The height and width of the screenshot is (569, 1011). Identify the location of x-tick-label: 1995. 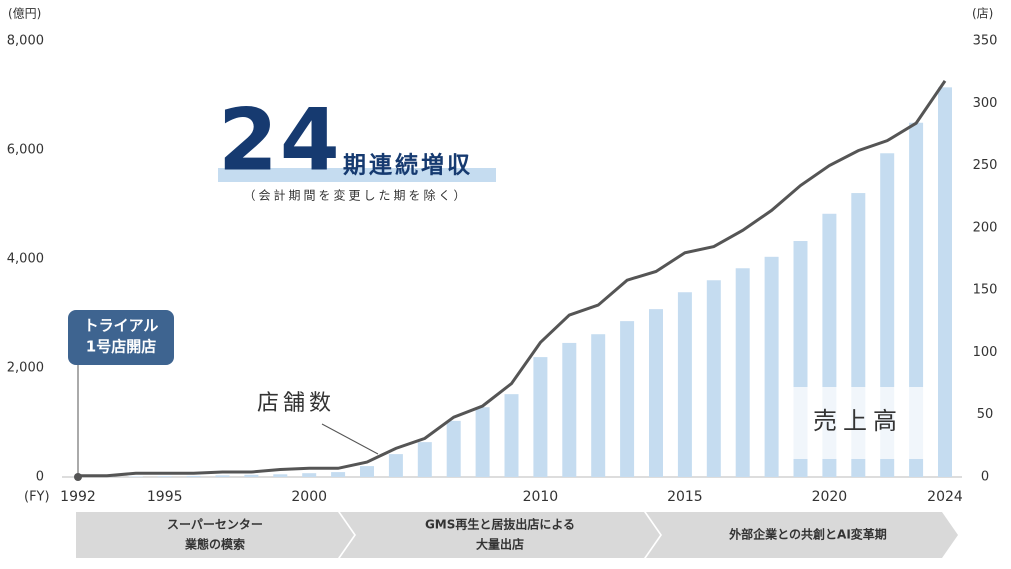
(165, 497).